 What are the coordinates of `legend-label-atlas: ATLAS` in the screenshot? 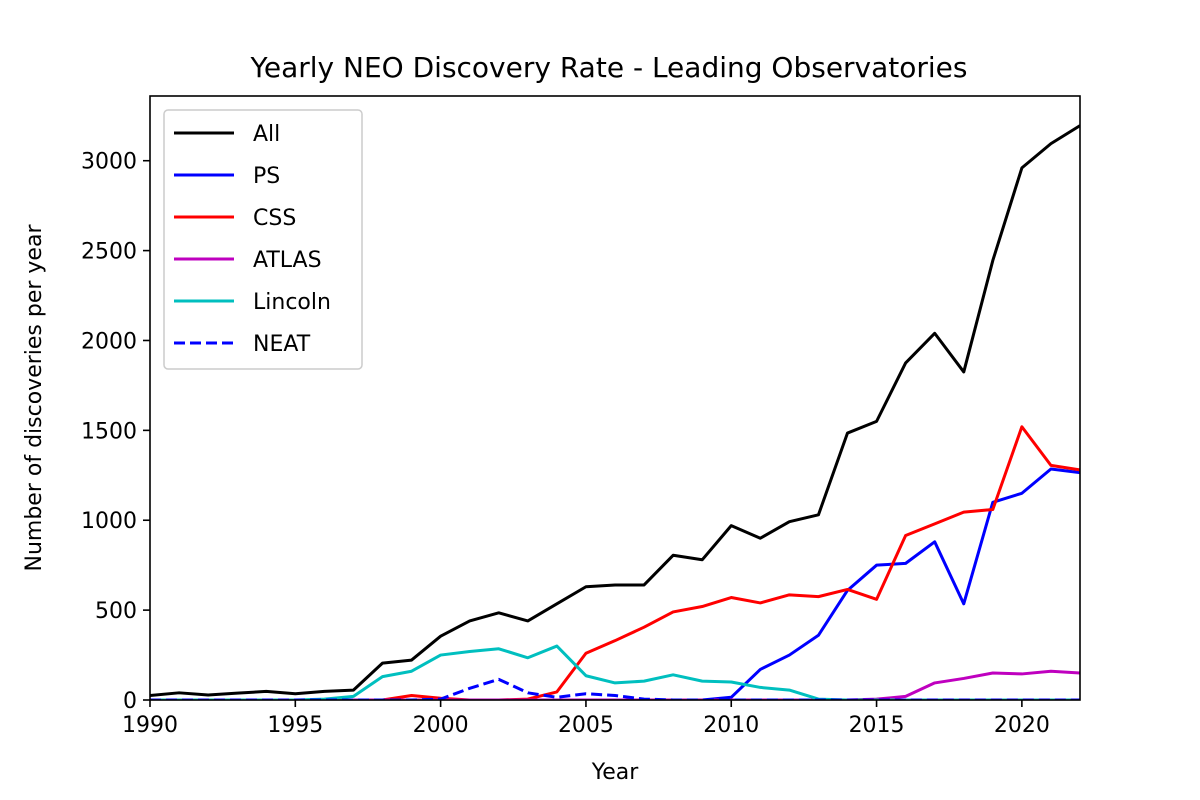 It's located at (287, 260).